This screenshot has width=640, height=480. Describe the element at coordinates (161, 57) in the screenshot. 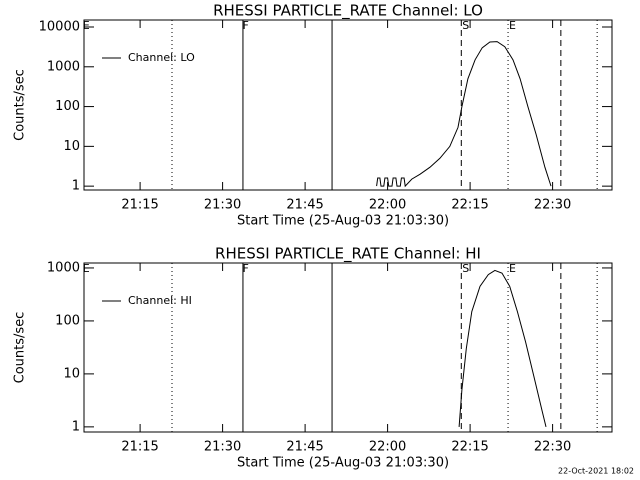

I see `legend-label: Channel: LO` at that location.